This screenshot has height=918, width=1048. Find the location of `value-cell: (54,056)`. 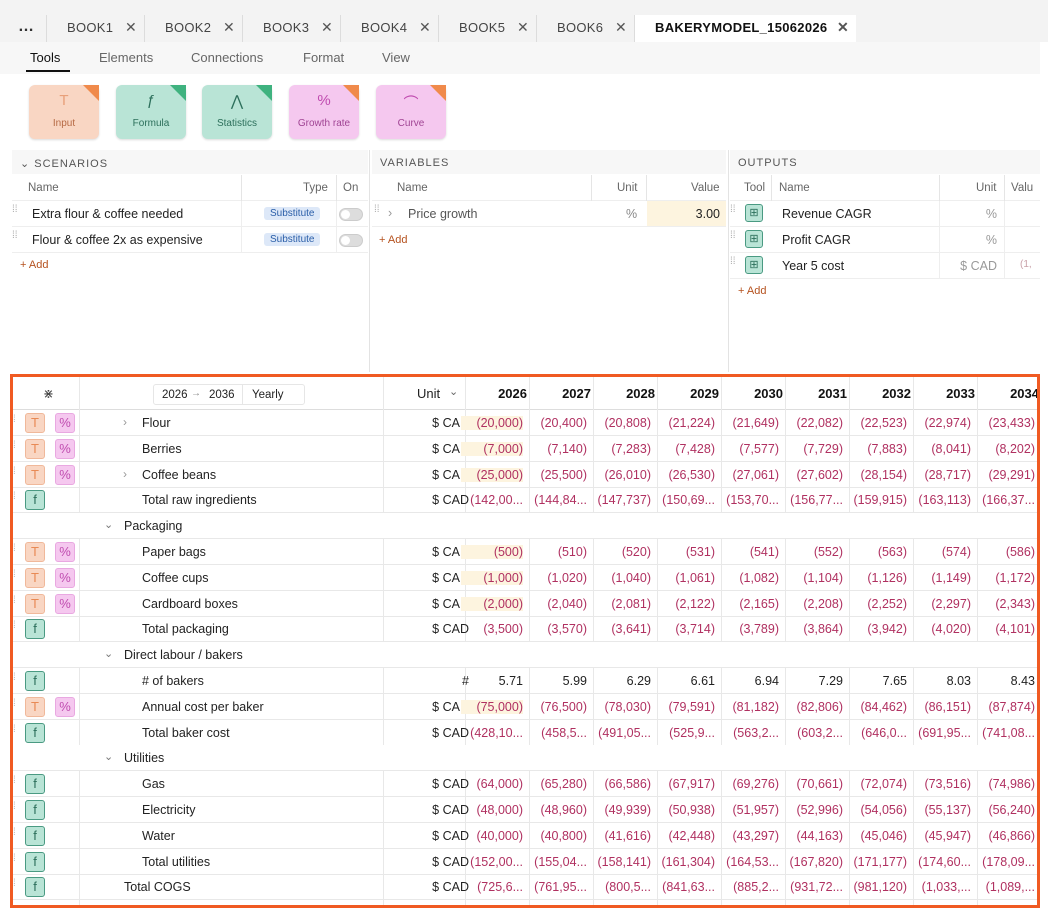

value-cell: (54,056) is located at coordinates (883, 810).